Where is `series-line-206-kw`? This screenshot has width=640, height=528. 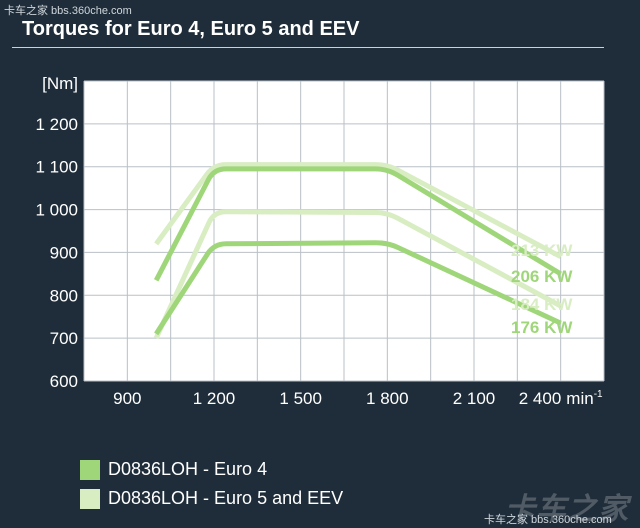 series-line-206-kw is located at coordinates (357, 224).